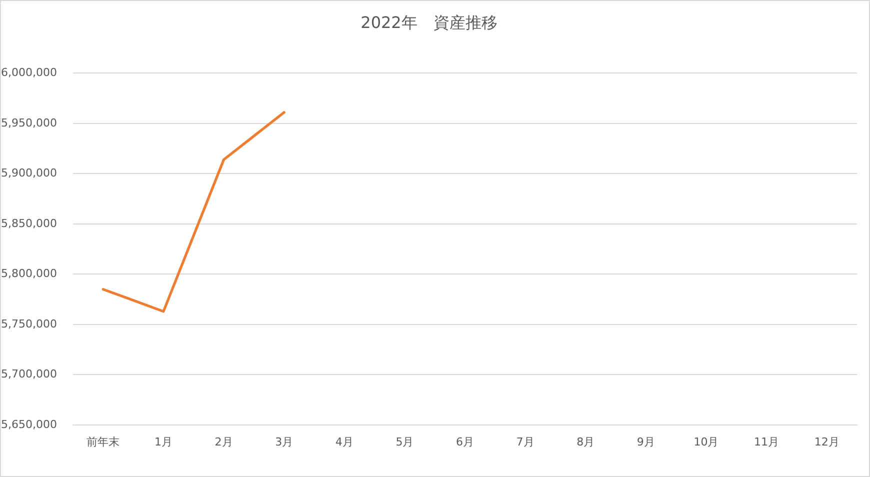  I want to click on y-tick-label: 5,950,000, so click(29, 123).